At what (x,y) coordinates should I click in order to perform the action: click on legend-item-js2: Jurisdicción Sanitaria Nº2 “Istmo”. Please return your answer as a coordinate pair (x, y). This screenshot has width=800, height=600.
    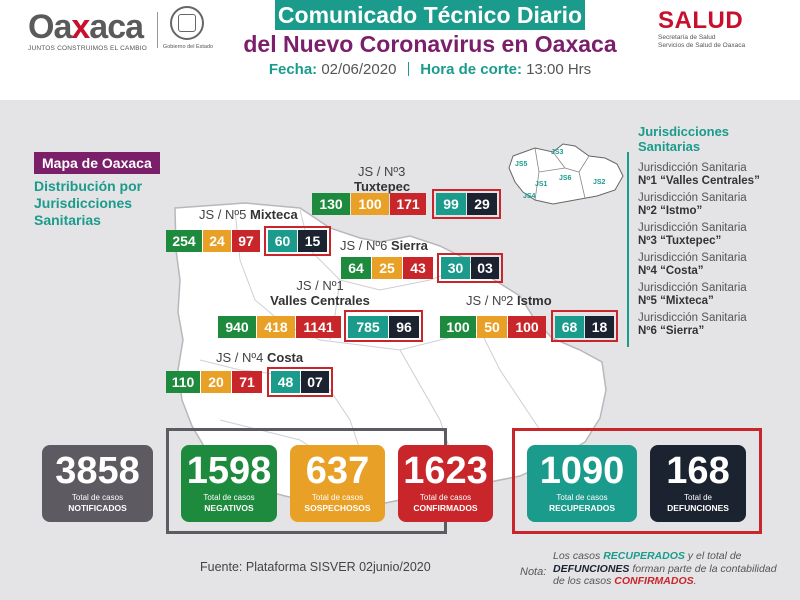
    Looking at the image, I should click on (692, 204).